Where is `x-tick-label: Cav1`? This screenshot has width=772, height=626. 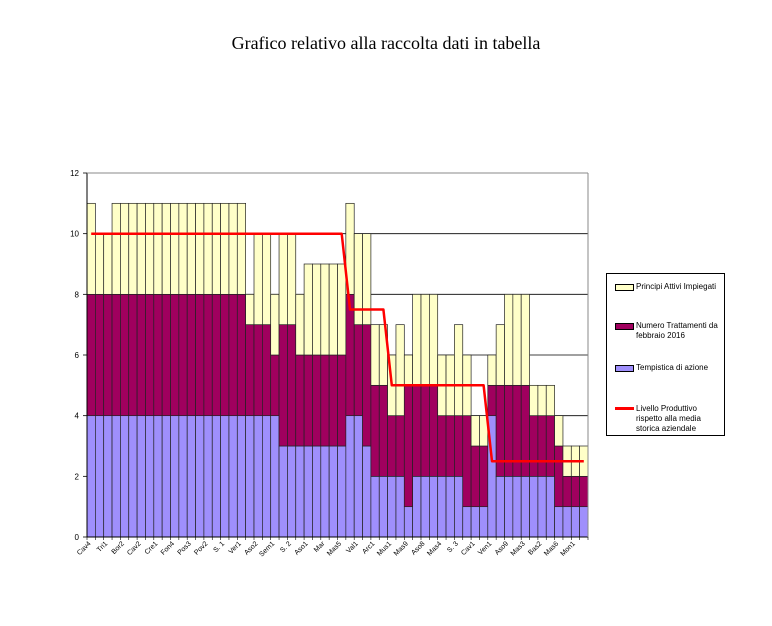
x-tick-label: Cav1 is located at coordinates (468, 548).